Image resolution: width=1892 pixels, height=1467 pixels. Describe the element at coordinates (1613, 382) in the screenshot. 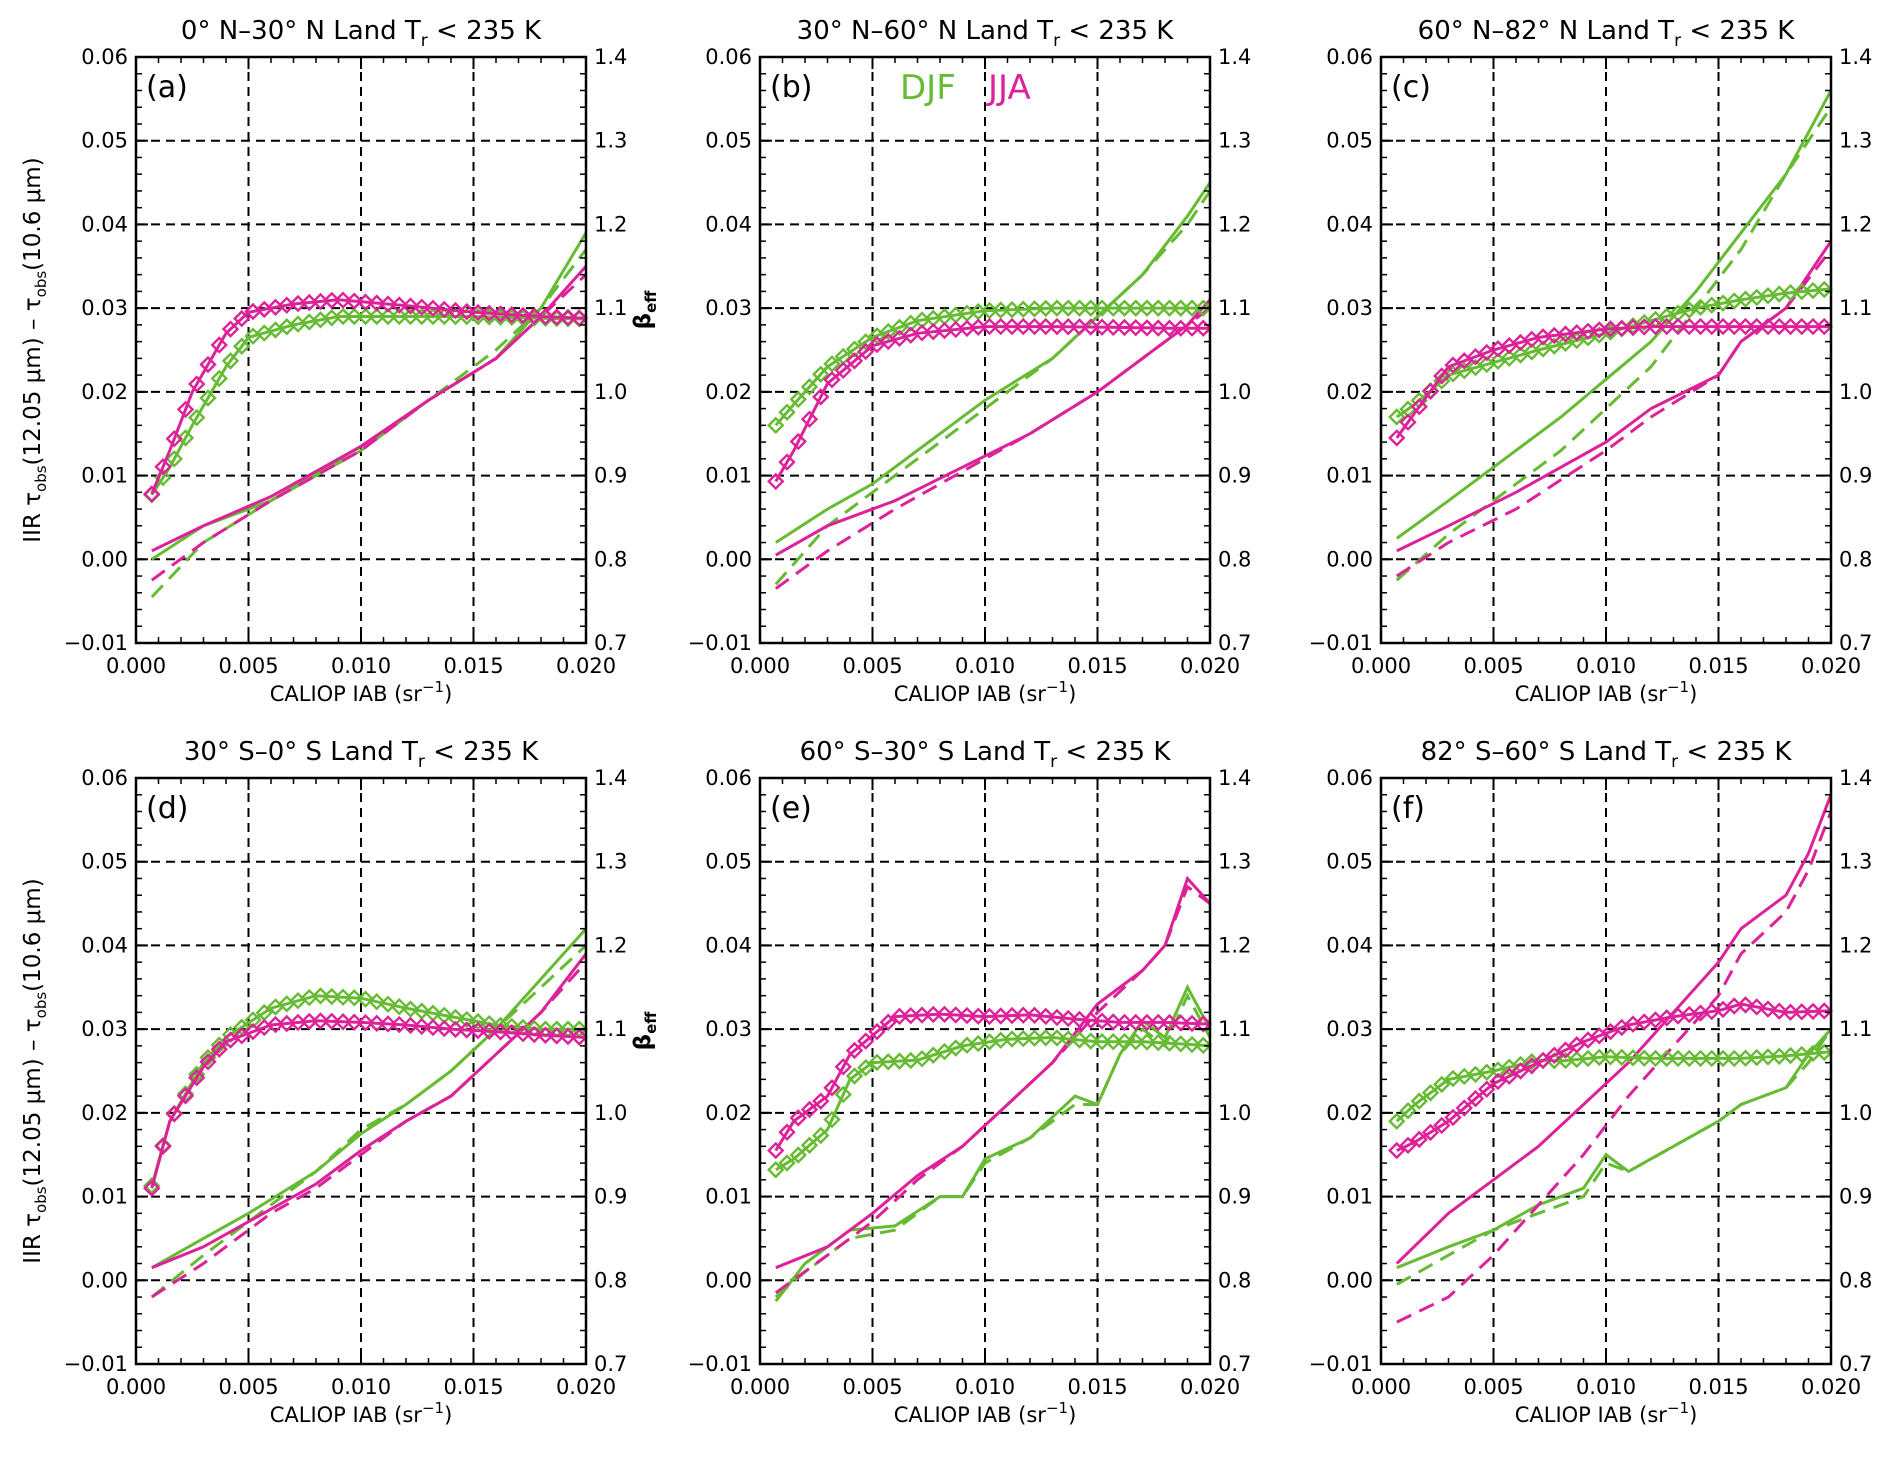

I see `series-jja-diamonds-line` at that location.